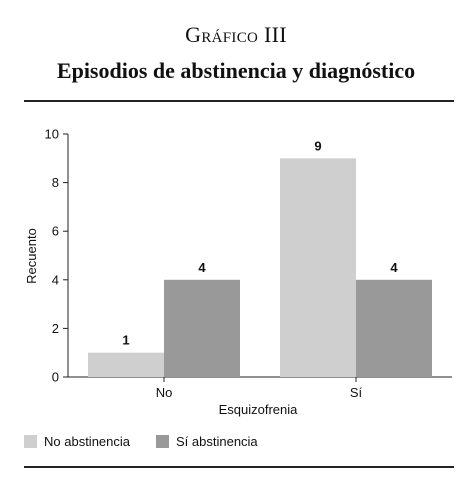 This screenshot has width=472, height=485. I want to click on top-rule, so click(239, 101).